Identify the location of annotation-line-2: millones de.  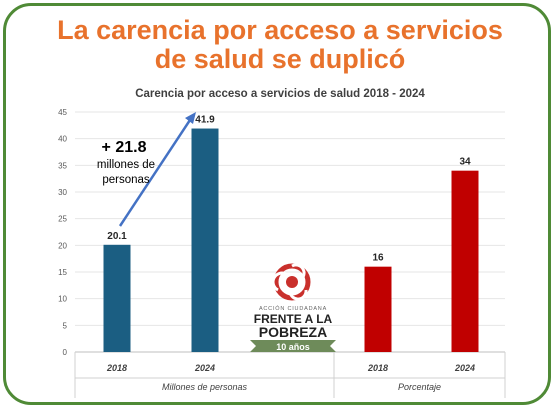
(126, 165).